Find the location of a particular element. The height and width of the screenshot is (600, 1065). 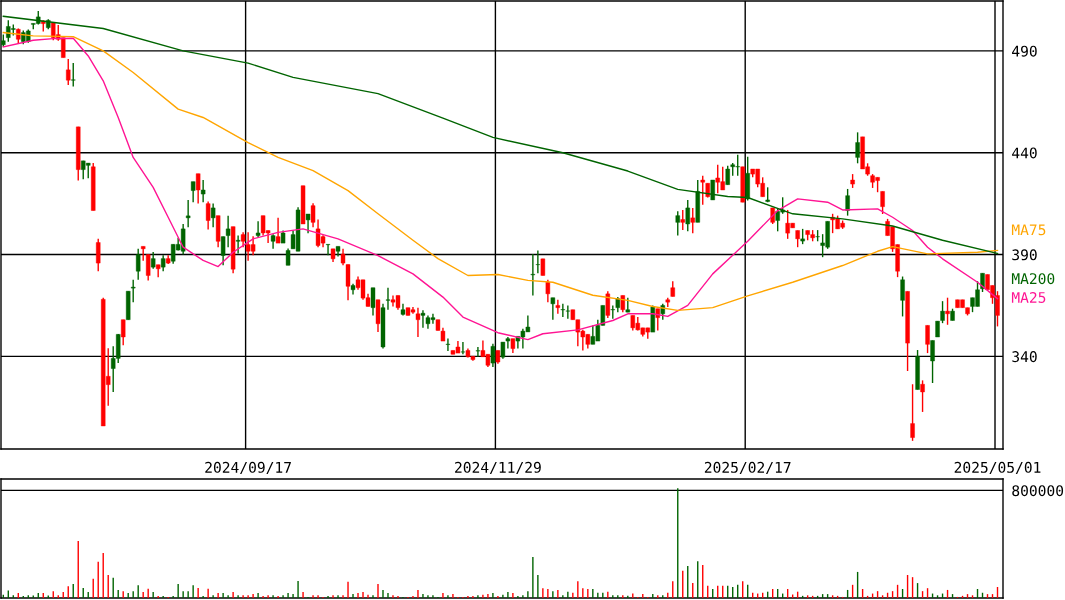

series-label: MA75 is located at coordinates (1028, 230).